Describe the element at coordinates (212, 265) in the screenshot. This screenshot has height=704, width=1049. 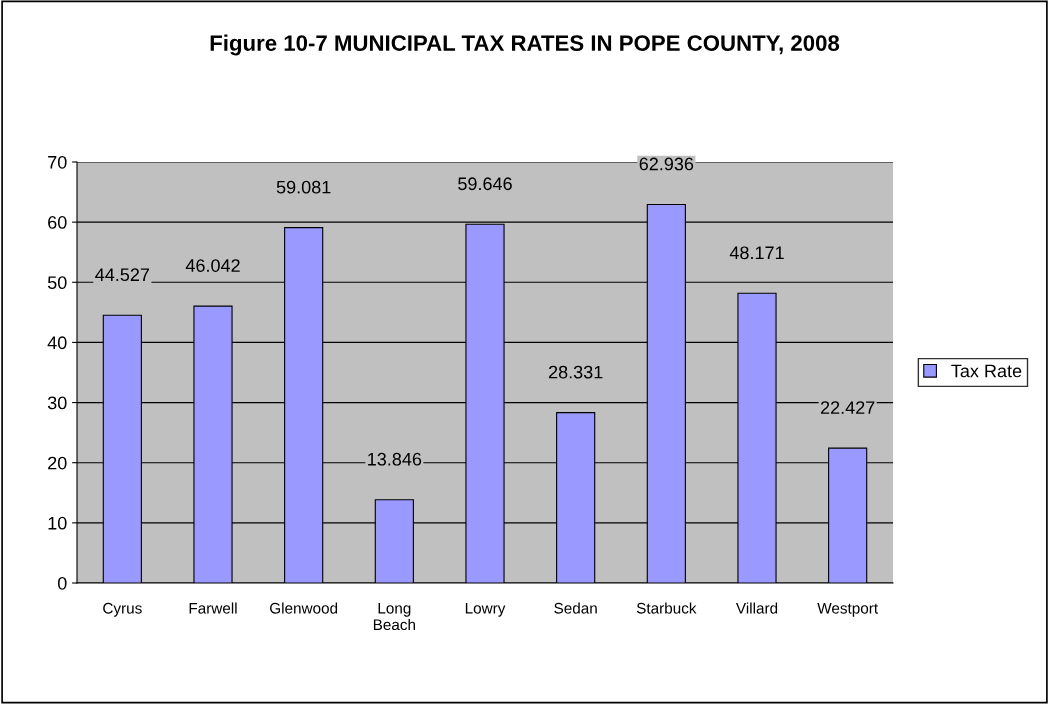
I see `data-label: 46.042` at that location.